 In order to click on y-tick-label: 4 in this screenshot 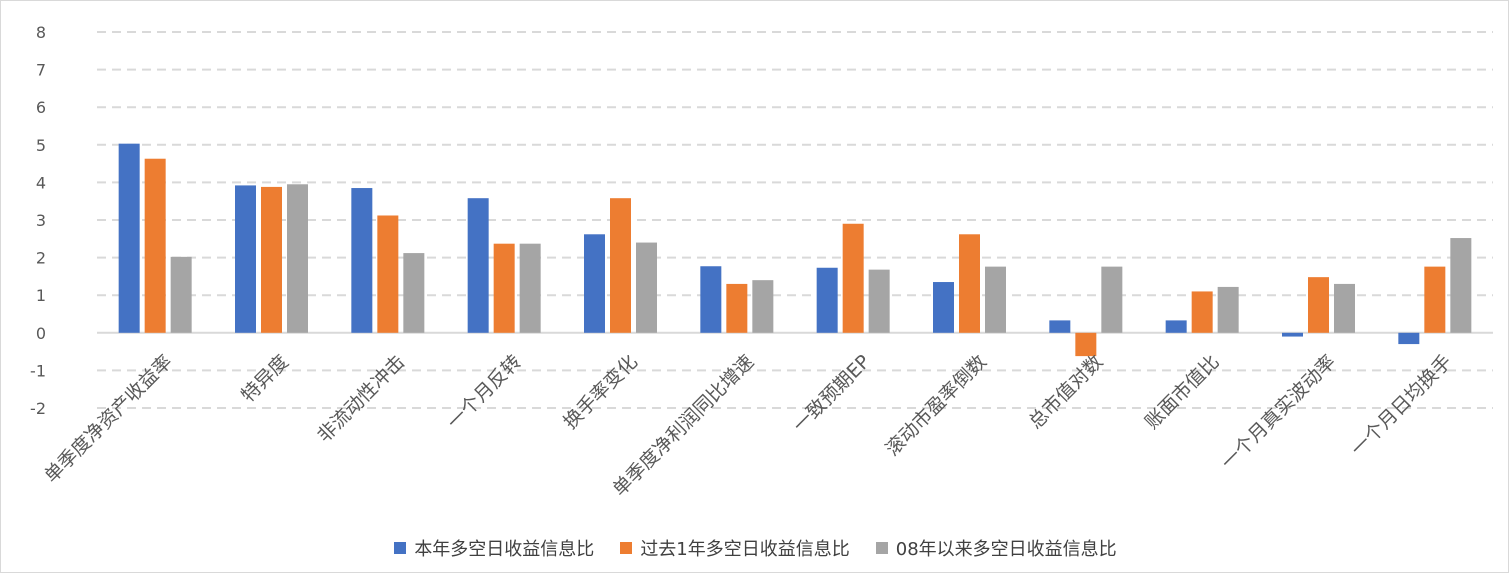, I will do `click(41, 182)`.